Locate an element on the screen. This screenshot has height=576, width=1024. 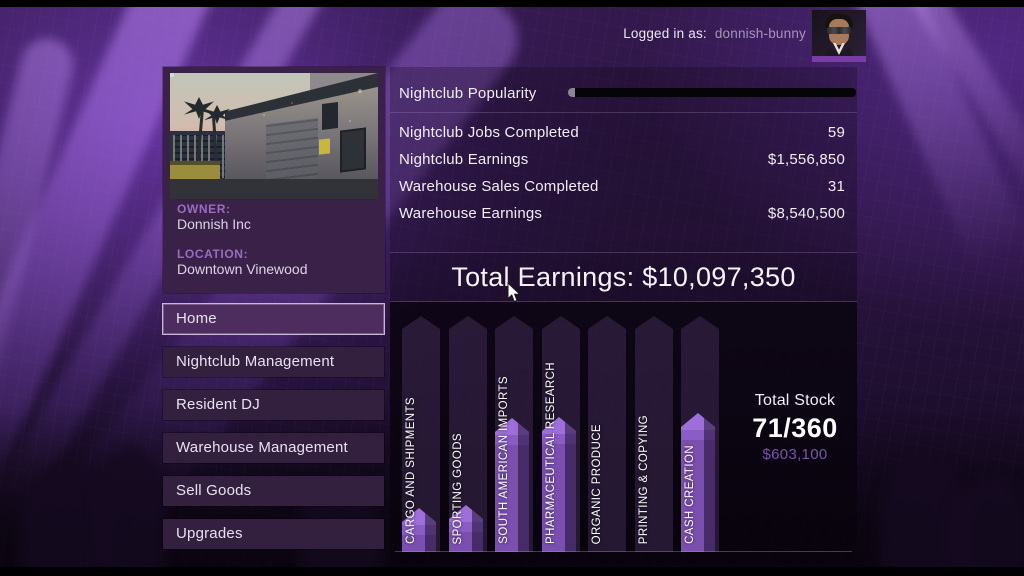
total-stock-value: 71/360 is located at coordinates (795, 428).